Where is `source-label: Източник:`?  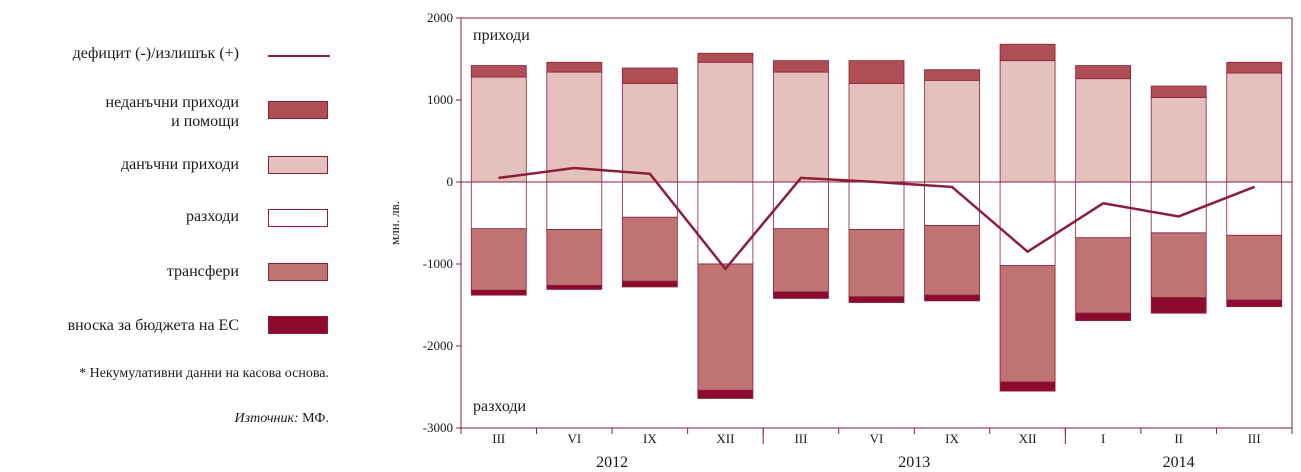
source-label: Източник: is located at coordinates (266, 418).